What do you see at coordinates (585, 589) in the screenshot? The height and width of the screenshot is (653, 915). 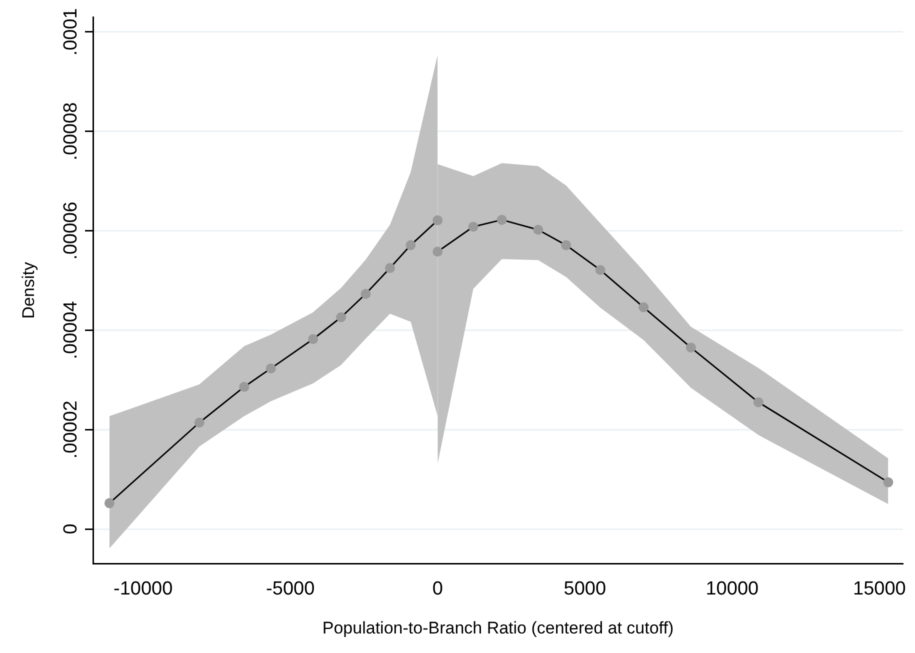 I see `x-tick-label: 5000` at bounding box center [585, 589].